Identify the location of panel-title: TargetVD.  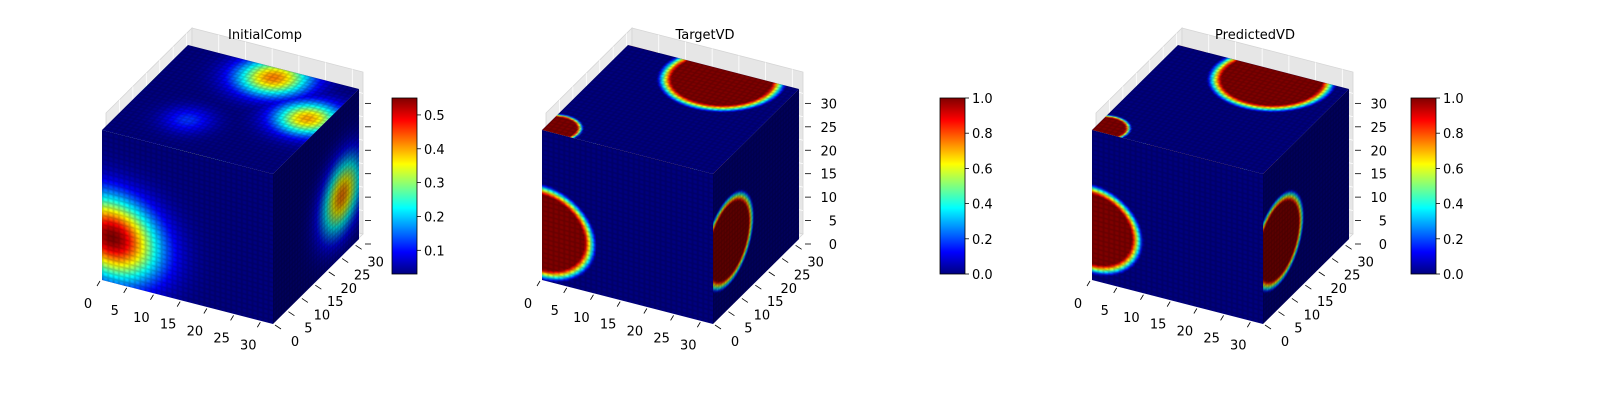
(704, 35).